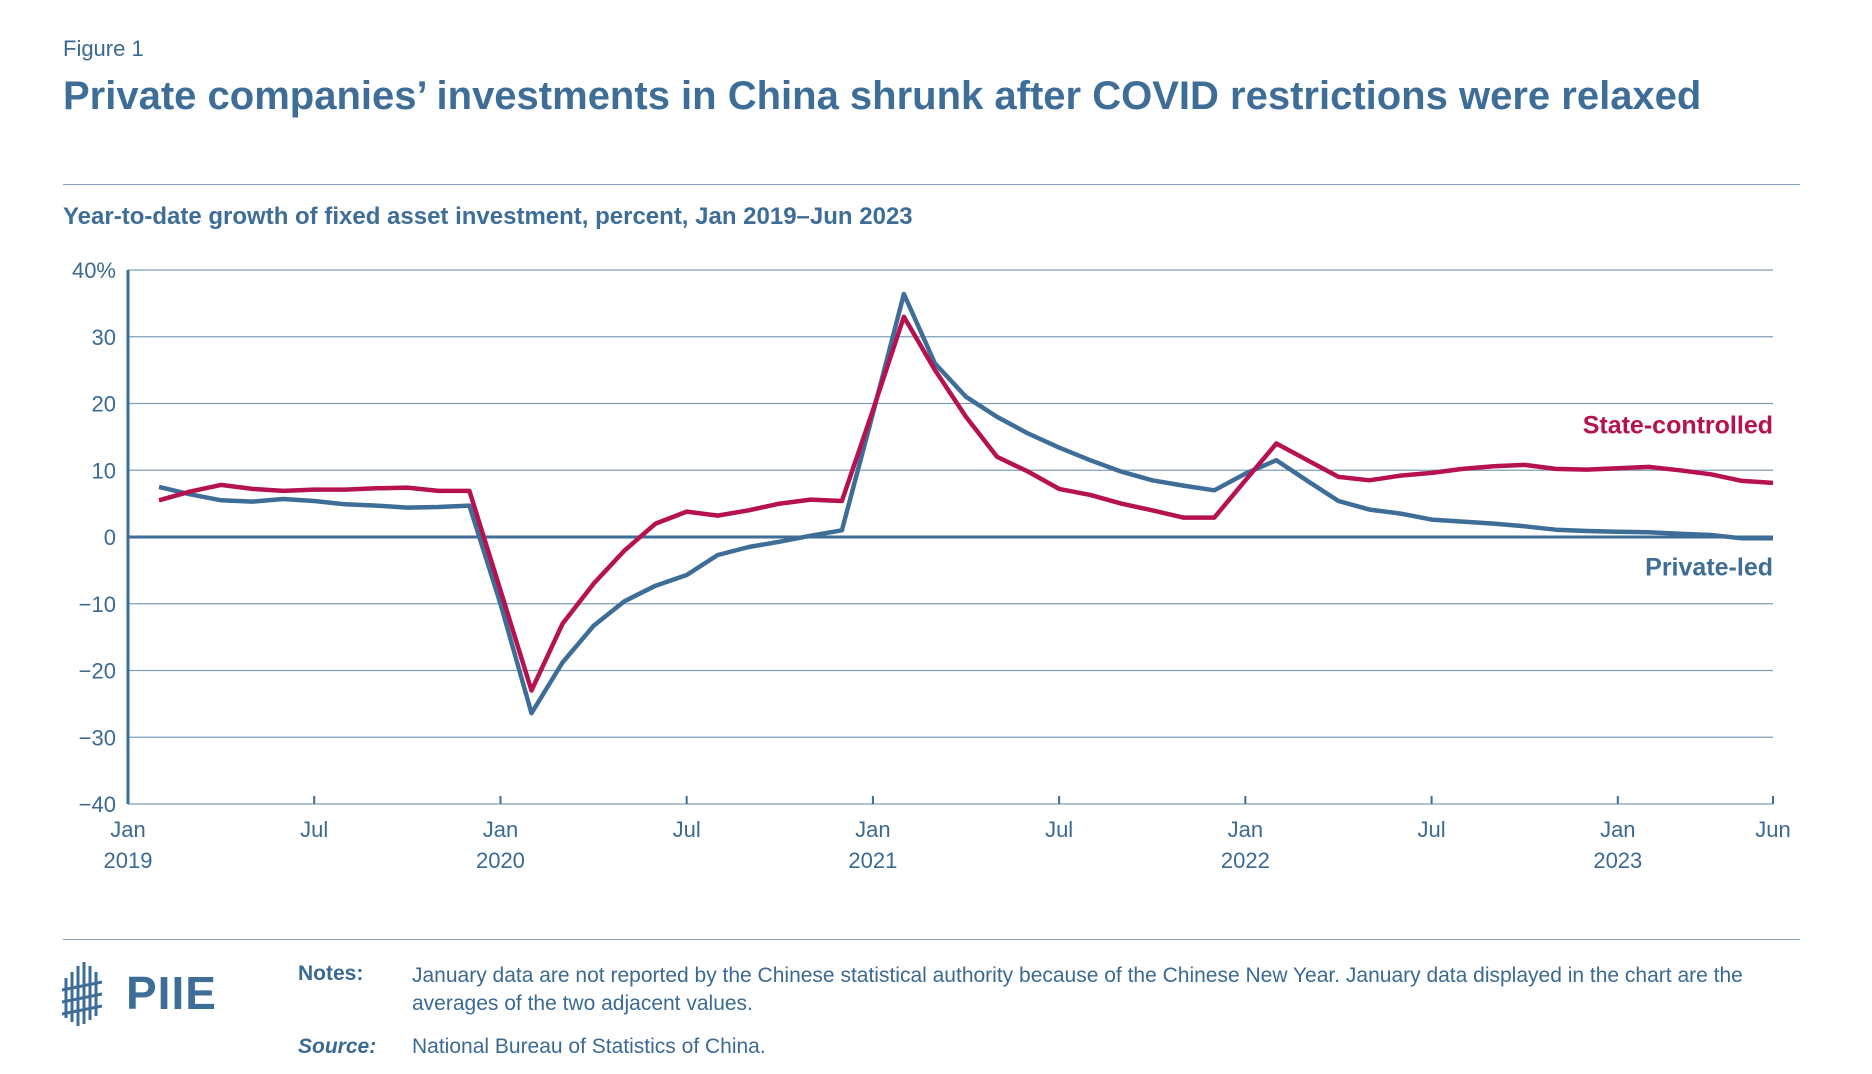 The image size is (1872, 1074). Describe the element at coordinates (171, 993) in the screenshot. I see `piie-logo-text: PIIE` at that location.